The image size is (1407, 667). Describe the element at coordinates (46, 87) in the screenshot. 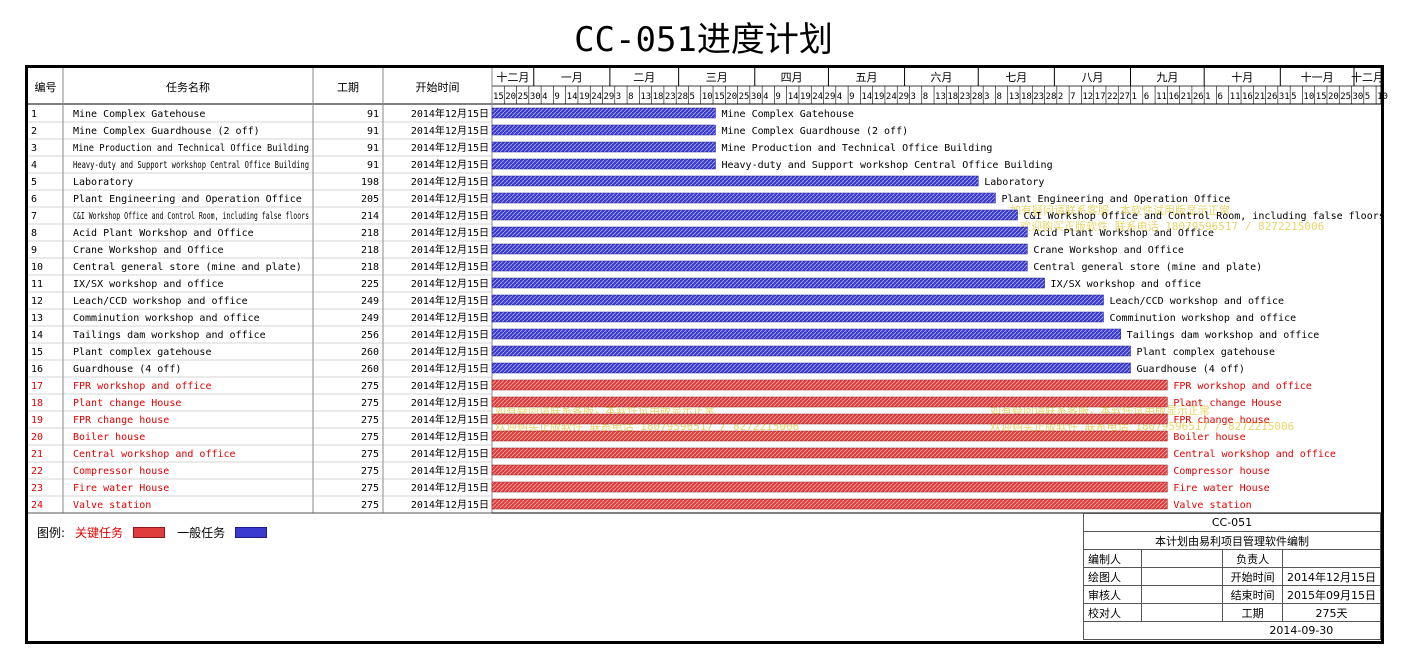

I see `header-no: 编号` at that location.